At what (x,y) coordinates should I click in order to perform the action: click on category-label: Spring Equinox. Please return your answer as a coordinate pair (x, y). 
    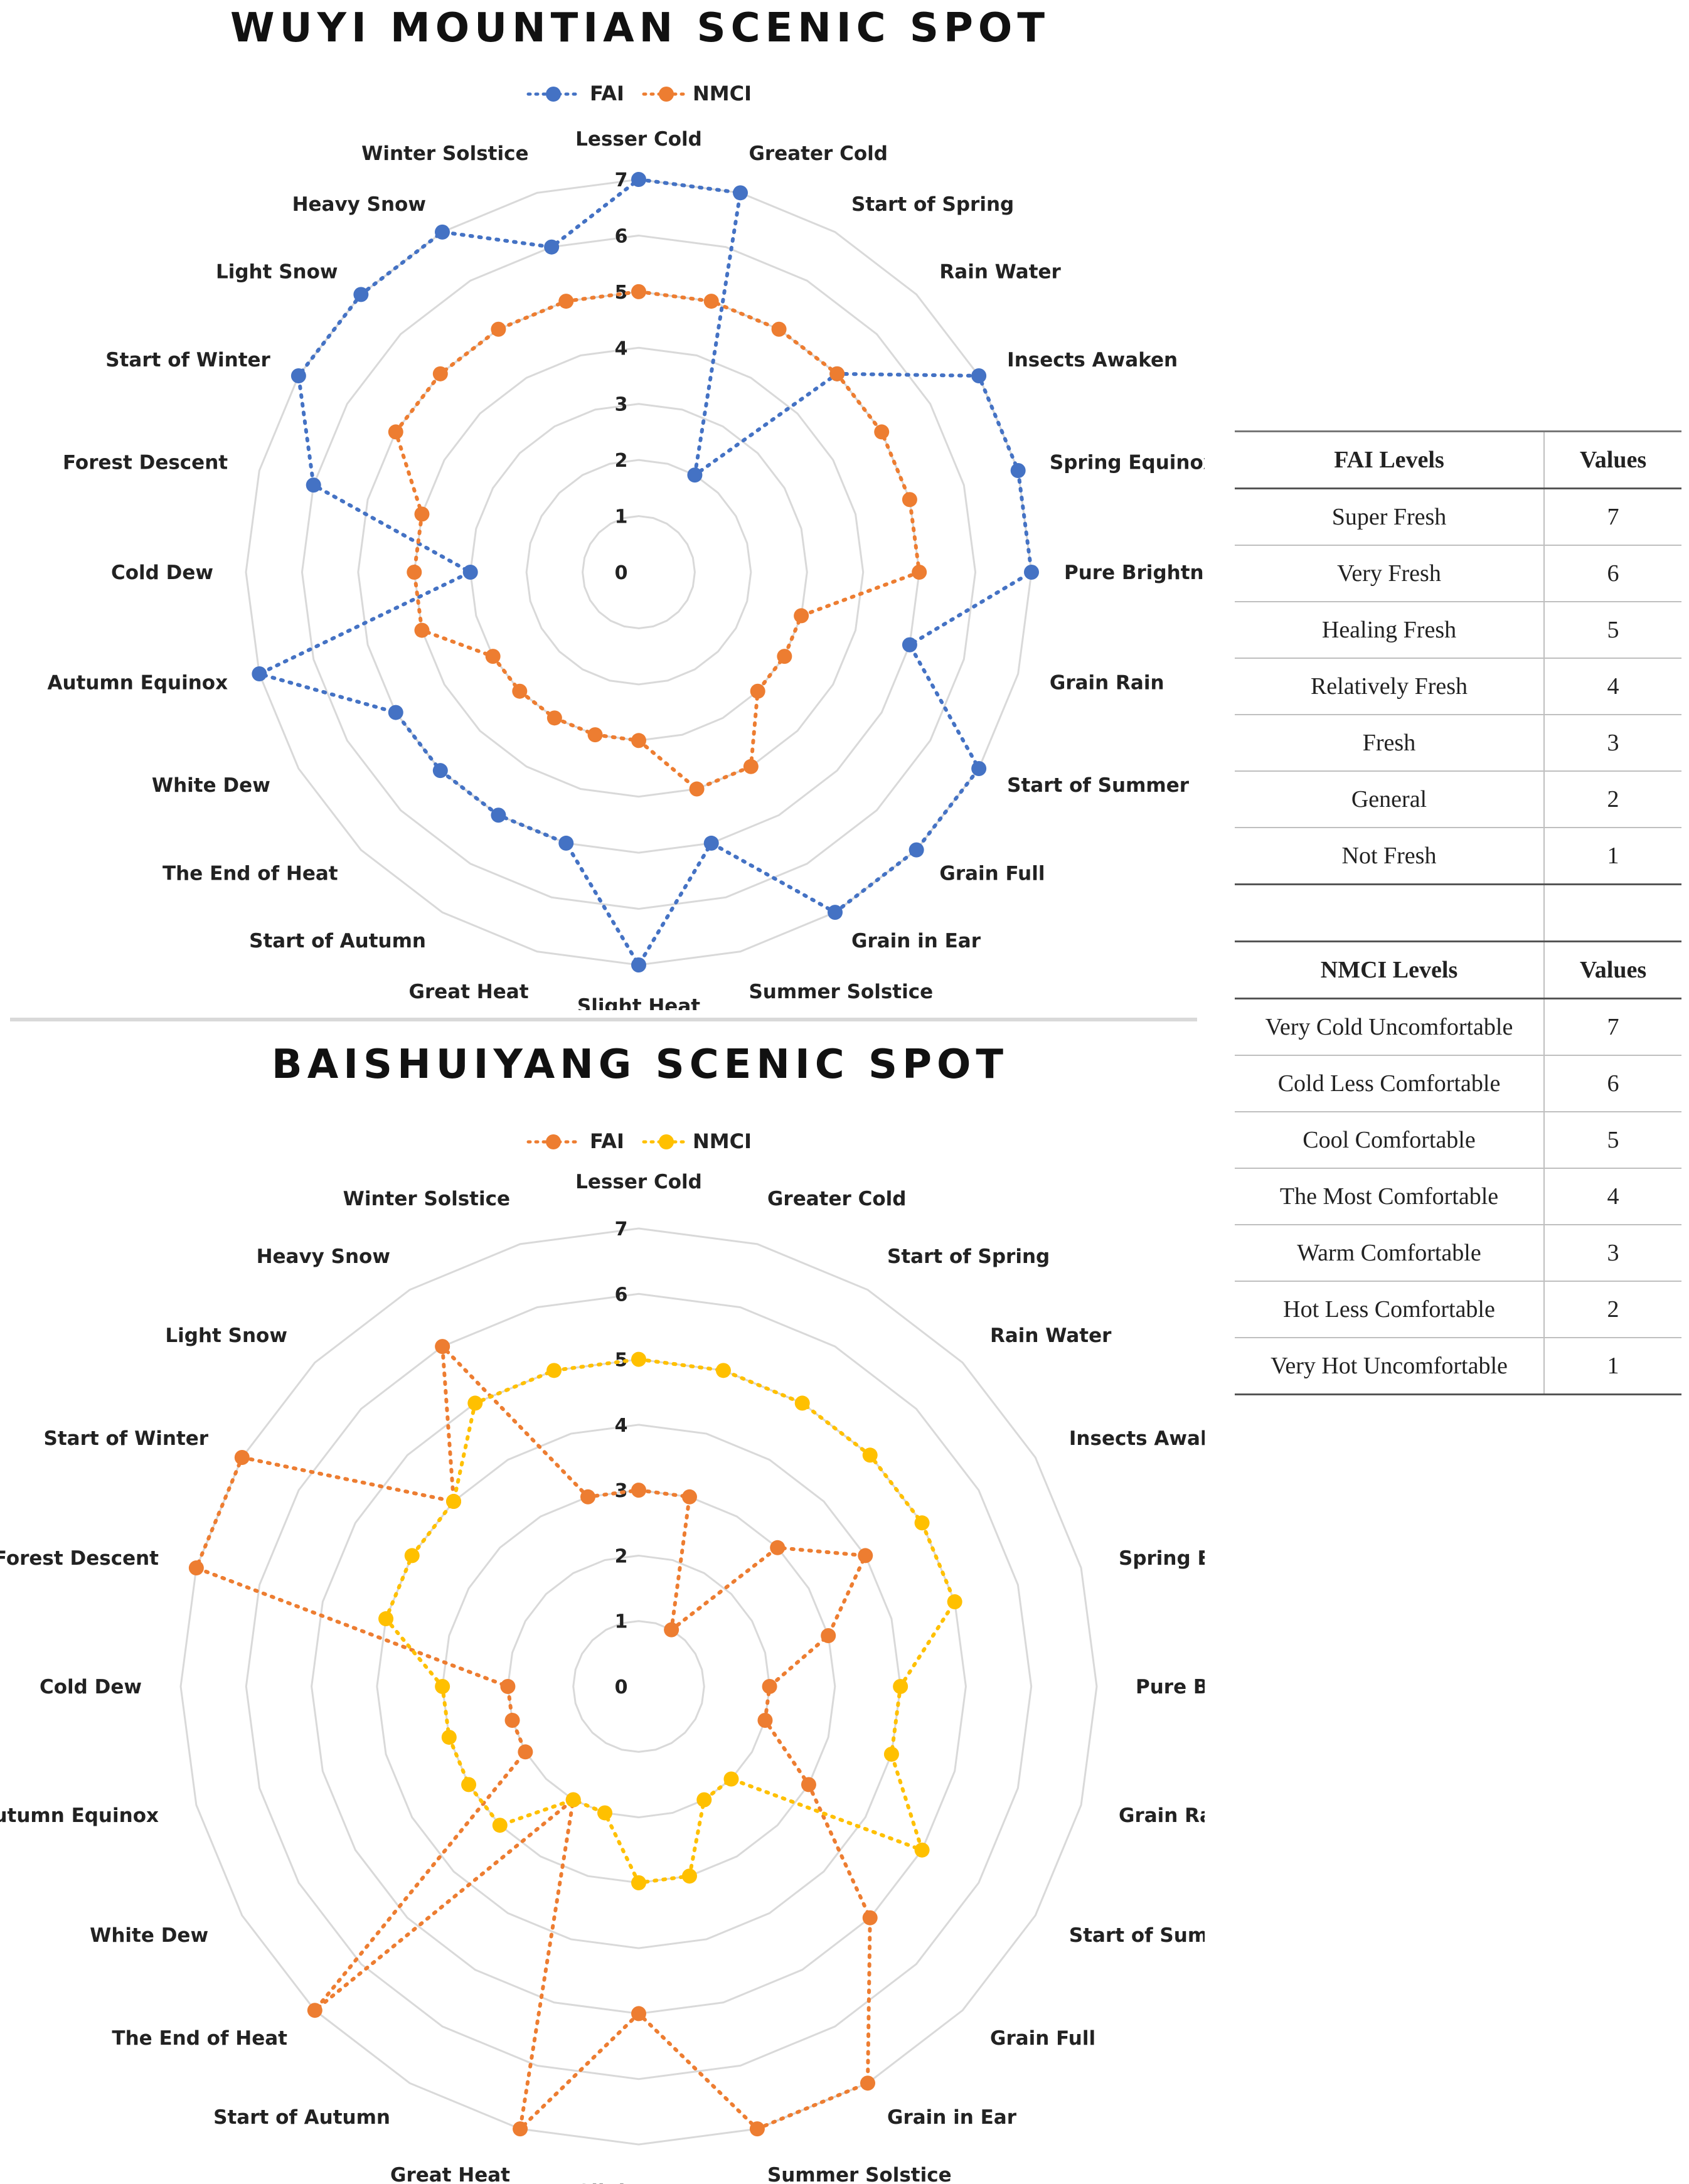
    Looking at the image, I should click on (1127, 463).